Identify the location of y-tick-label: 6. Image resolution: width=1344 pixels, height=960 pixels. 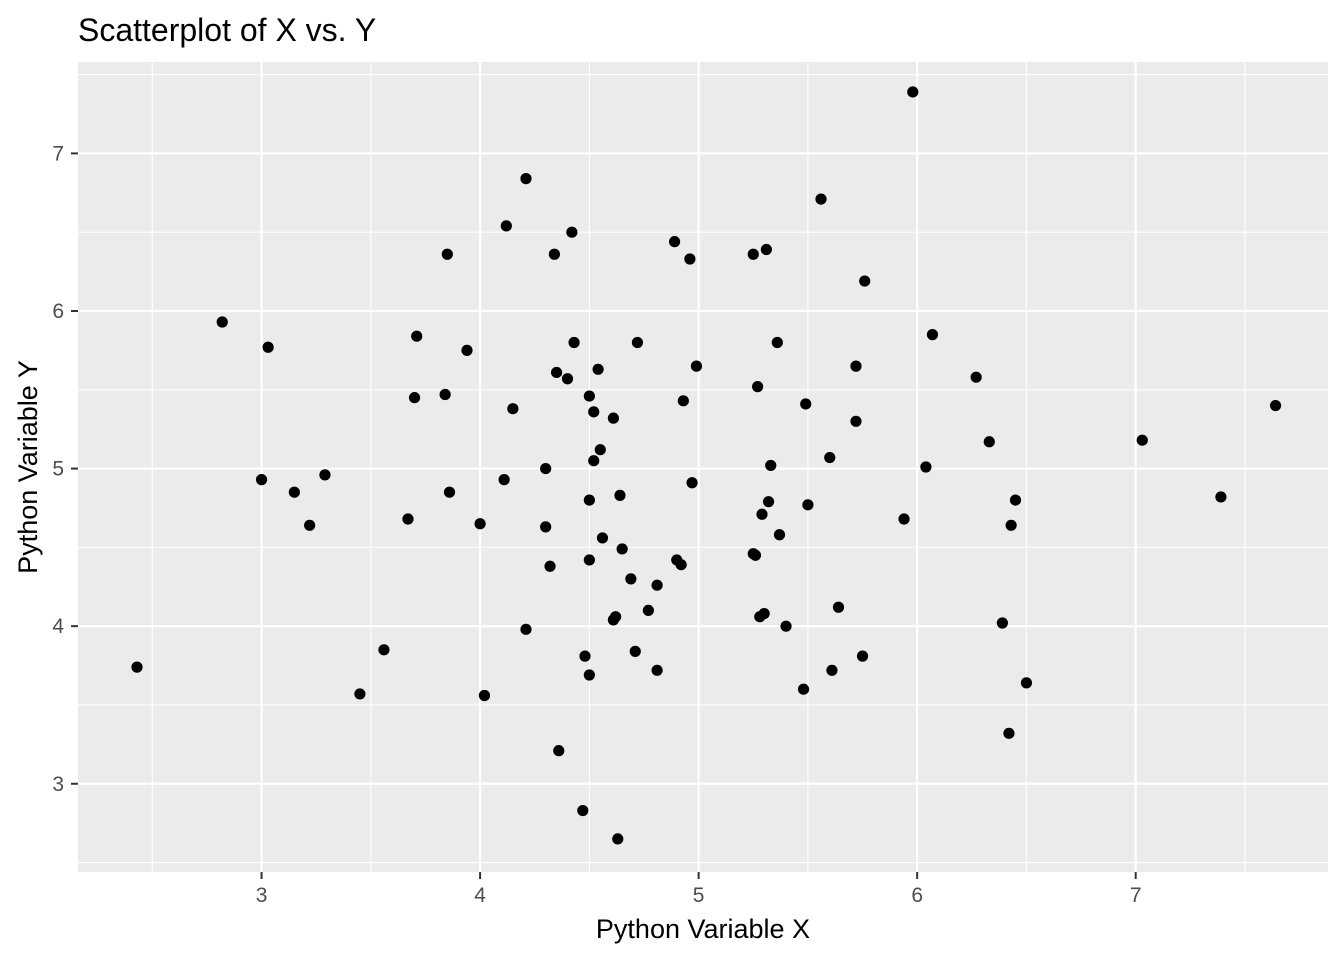
(58, 311).